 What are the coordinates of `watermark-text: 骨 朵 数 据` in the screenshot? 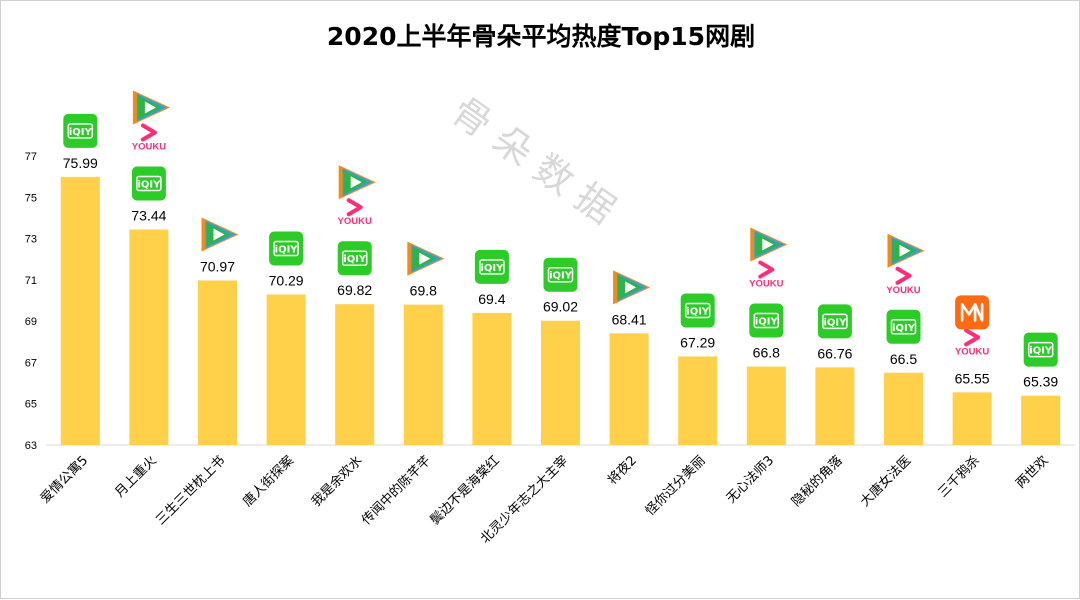 It's located at (533, 160).